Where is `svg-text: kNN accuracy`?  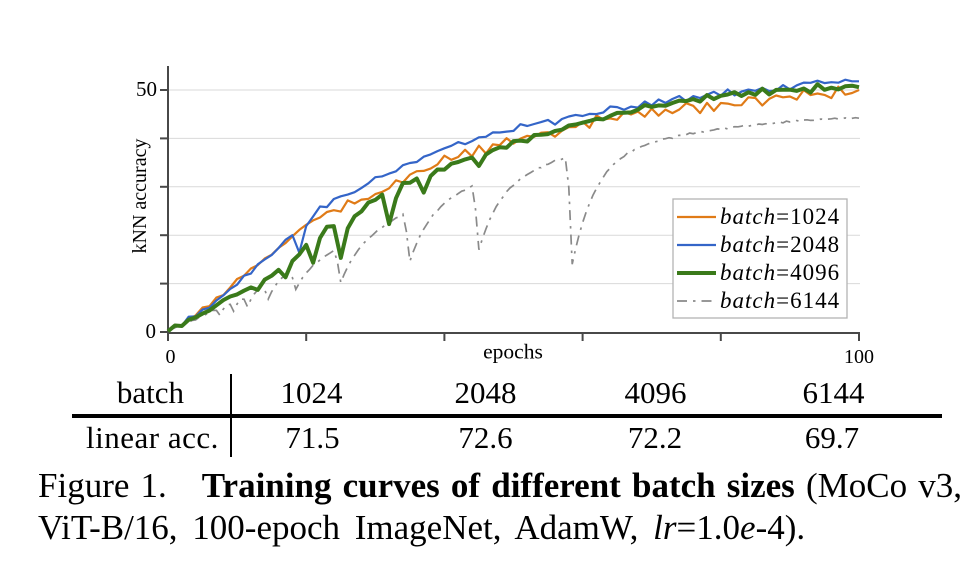 svg-text: kNN accuracy is located at coordinates (140, 196).